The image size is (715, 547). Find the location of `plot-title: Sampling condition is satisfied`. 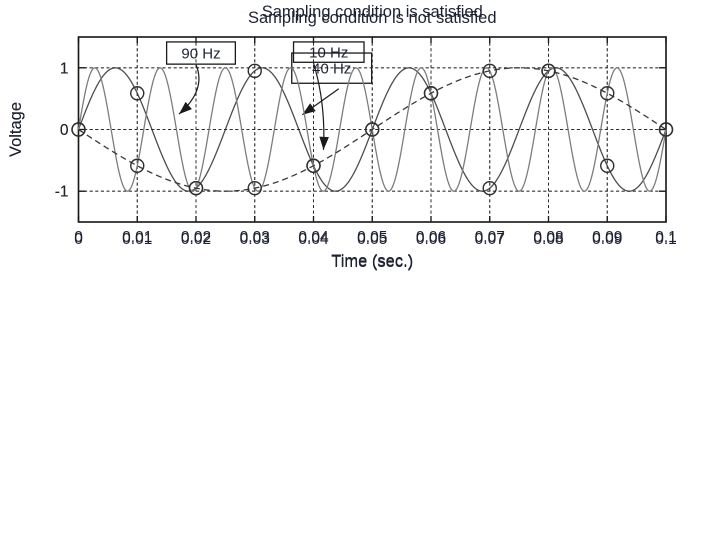

plot-title: Sampling condition is satisfied is located at coordinates (372, 12).